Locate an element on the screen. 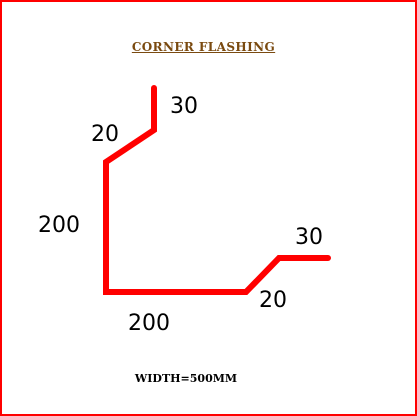 The width and height of the screenshot is (417, 416). dimension-right-bend: 20 is located at coordinates (273, 300).